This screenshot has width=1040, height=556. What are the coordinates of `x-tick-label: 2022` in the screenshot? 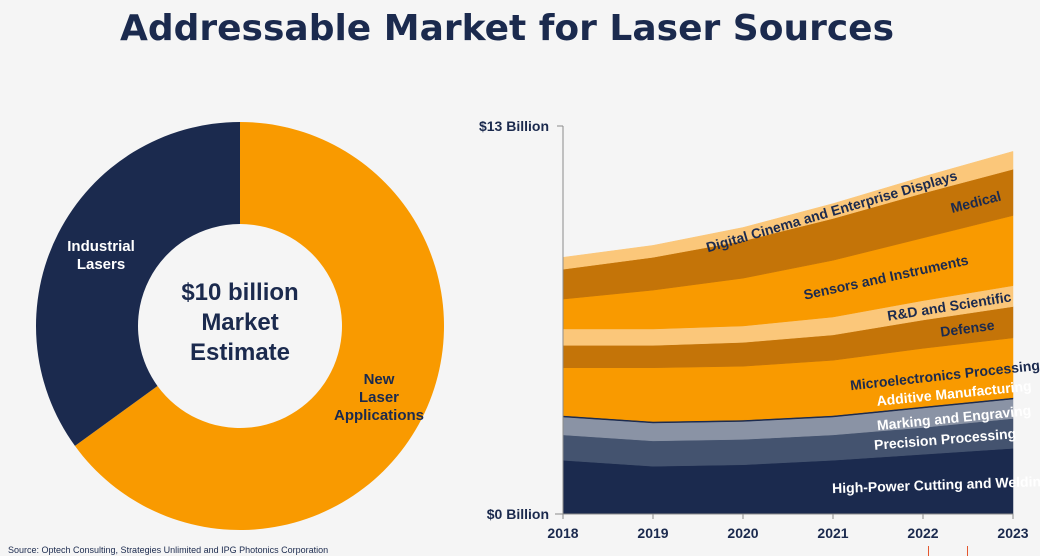 It's located at (922, 533).